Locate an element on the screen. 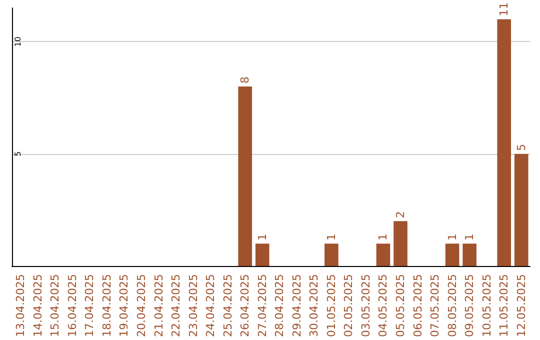 This screenshot has width=540, height=340. x-tick-label: 08.05.2025 is located at coordinates (452, 306).